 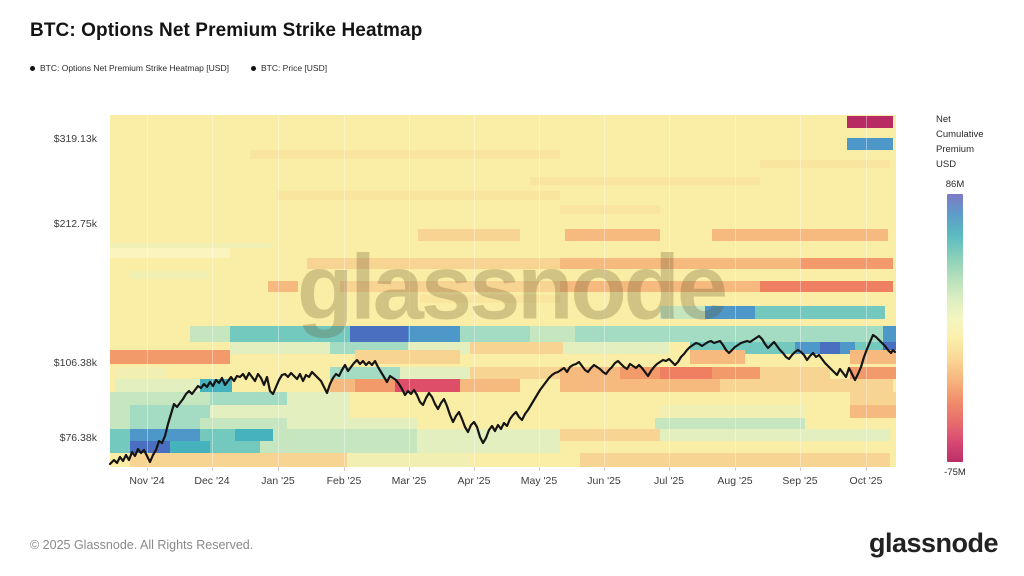 I want to click on x-axis-label: Feb '25, so click(x=344, y=481).